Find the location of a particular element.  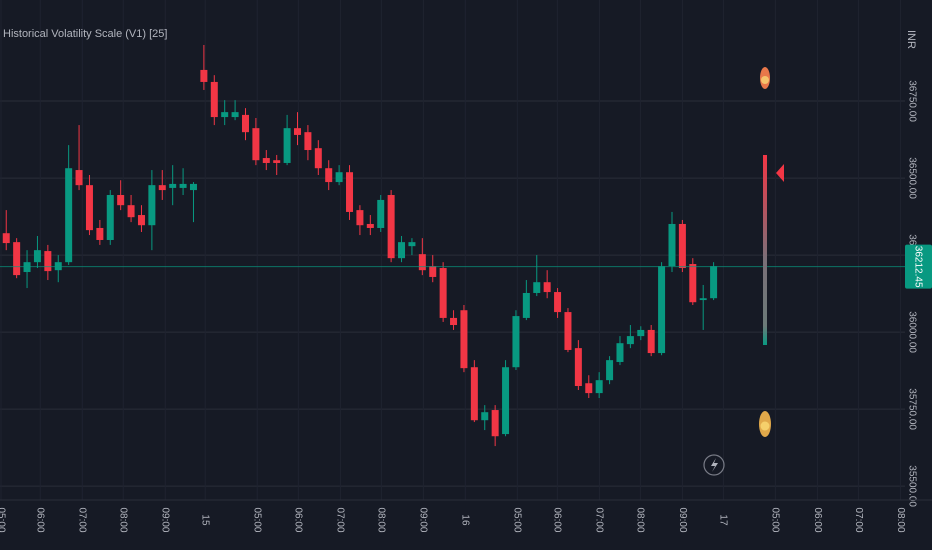

y-tick-label: 36500.00 is located at coordinates (911, 178).